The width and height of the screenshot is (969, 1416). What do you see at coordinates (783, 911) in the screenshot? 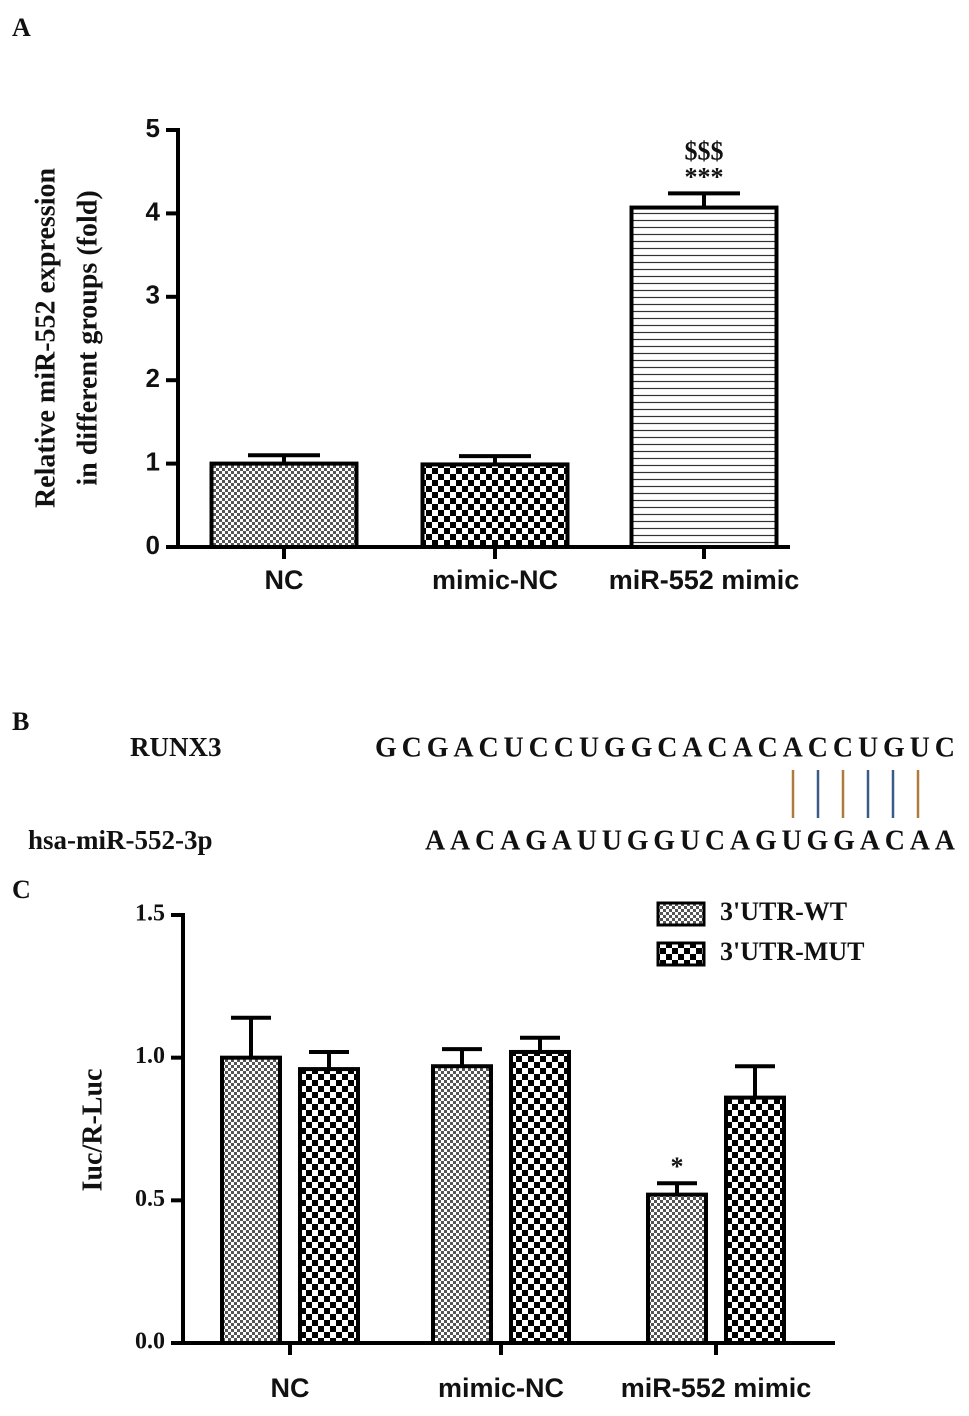
I see `legend-label: 3'UTR-WT` at bounding box center [783, 911].